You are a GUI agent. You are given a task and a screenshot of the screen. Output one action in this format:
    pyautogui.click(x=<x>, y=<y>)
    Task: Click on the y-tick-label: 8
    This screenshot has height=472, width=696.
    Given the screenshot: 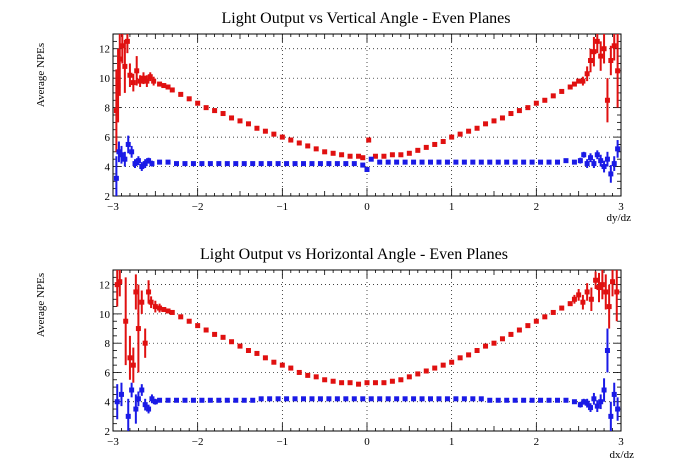 What is the action you would take?
    pyautogui.click(x=108, y=344)
    